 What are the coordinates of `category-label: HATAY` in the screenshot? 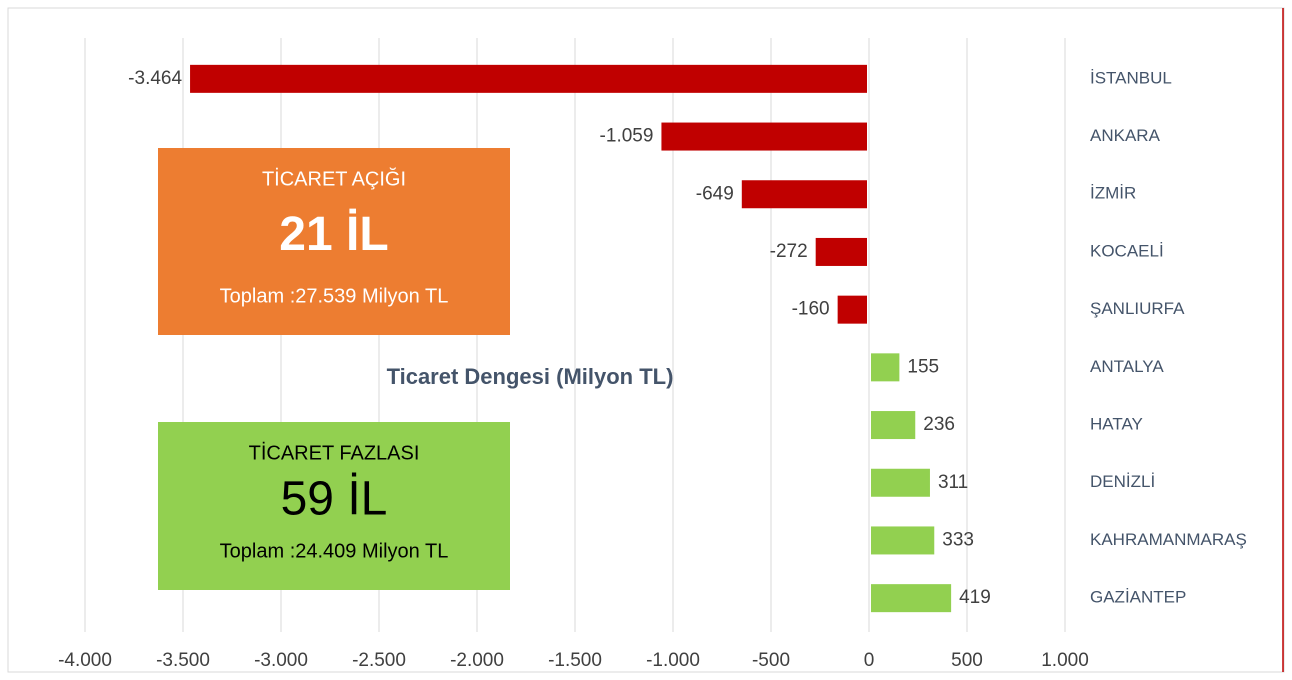 It's located at (1116, 424).